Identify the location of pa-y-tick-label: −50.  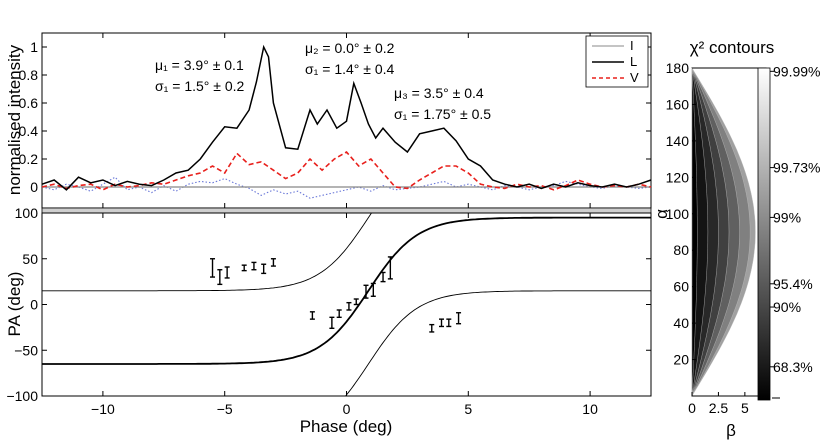
(26, 350).